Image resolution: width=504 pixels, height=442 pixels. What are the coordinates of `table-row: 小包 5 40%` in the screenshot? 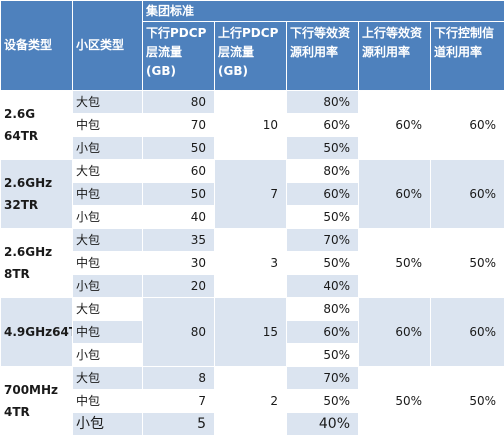 It's located at (252, 424).